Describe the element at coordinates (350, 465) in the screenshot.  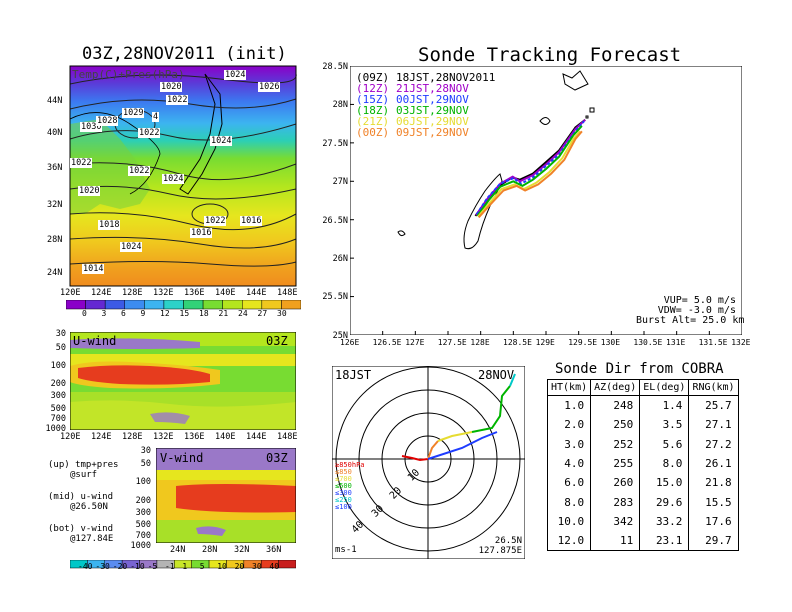
I see `pressure-legend-entry: ≥850hPa` at that location.